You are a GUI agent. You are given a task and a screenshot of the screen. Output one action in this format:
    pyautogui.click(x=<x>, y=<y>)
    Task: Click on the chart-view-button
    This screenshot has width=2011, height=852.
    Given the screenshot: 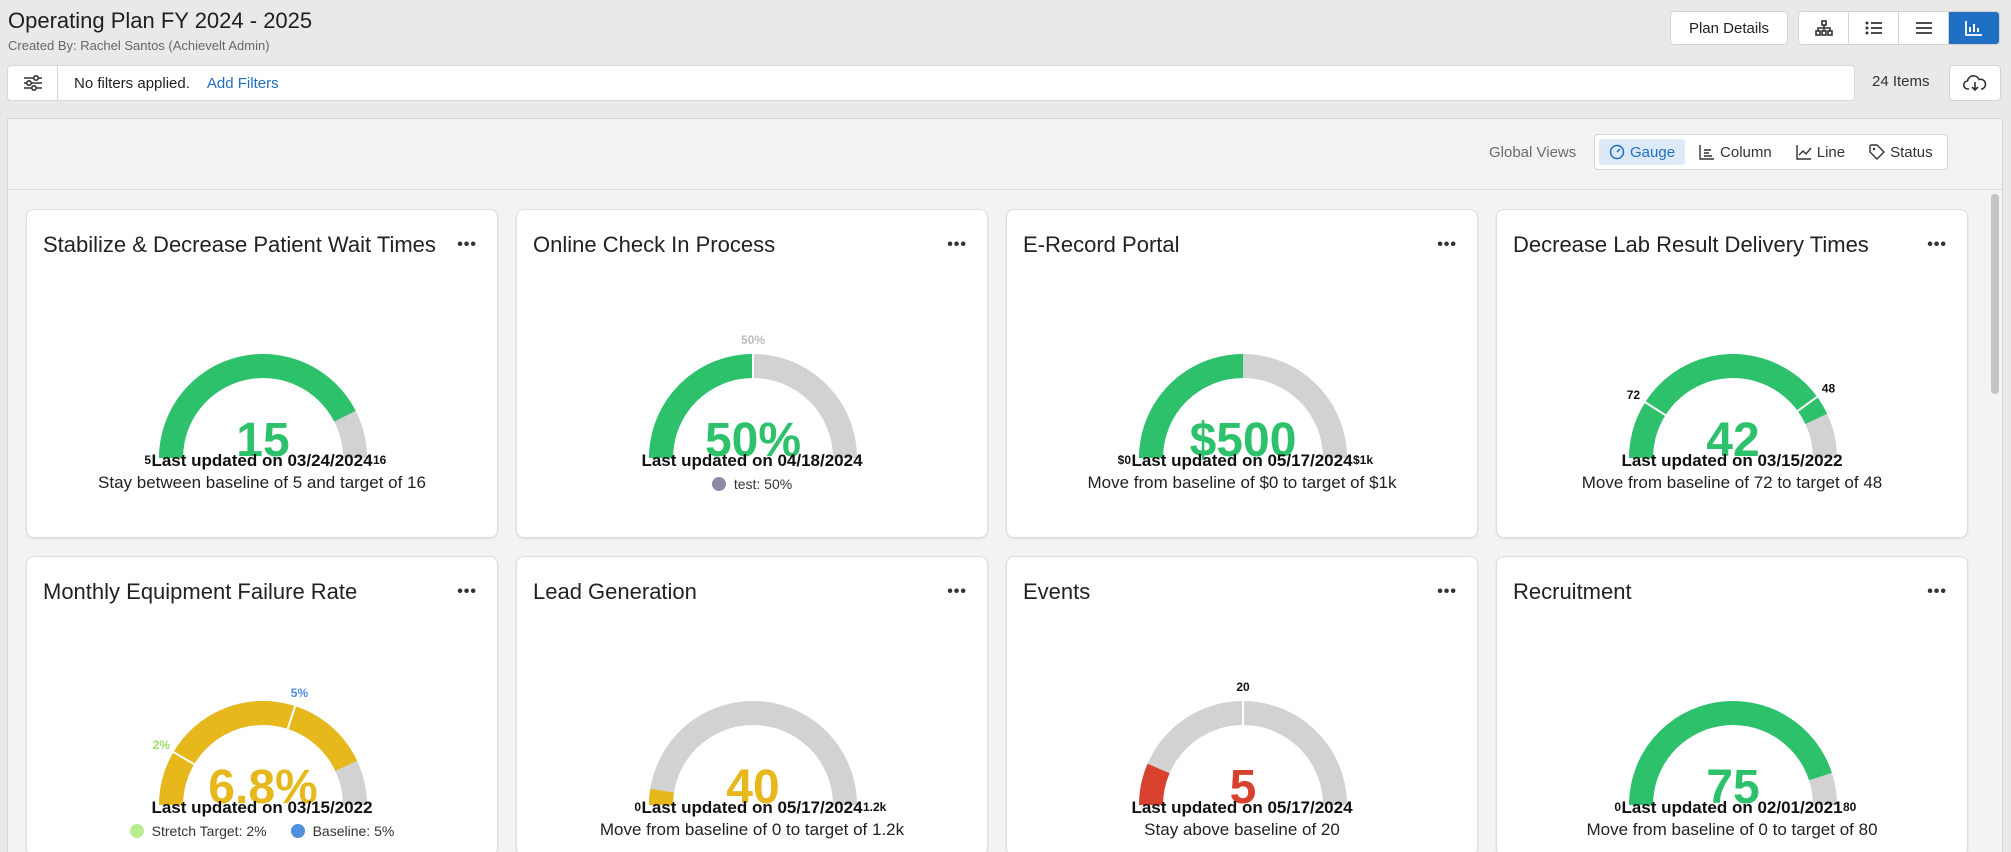 What is the action you would take?
    pyautogui.click(x=1974, y=28)
    